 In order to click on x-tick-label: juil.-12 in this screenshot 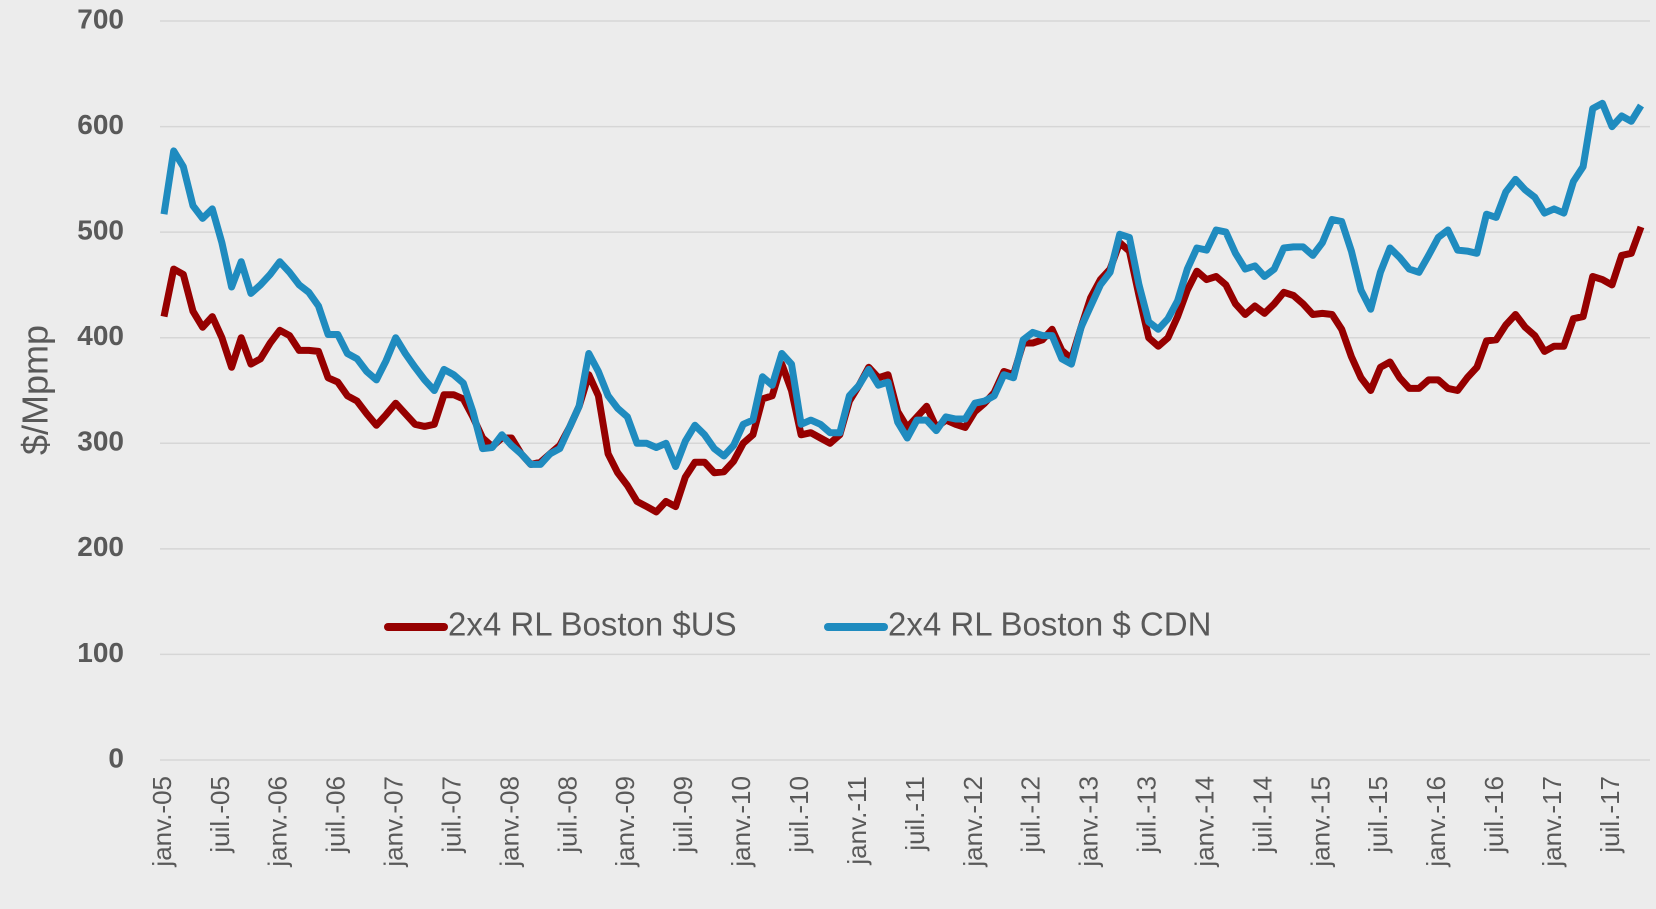, I will do `click(1031, 815)`.